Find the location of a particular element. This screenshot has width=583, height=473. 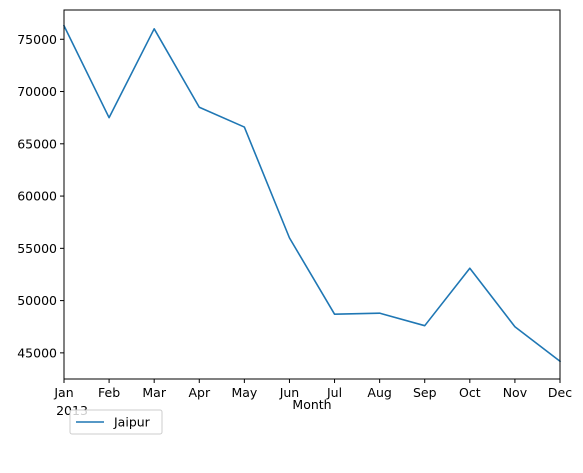

legend-frame is located at coordinates (116, 422).